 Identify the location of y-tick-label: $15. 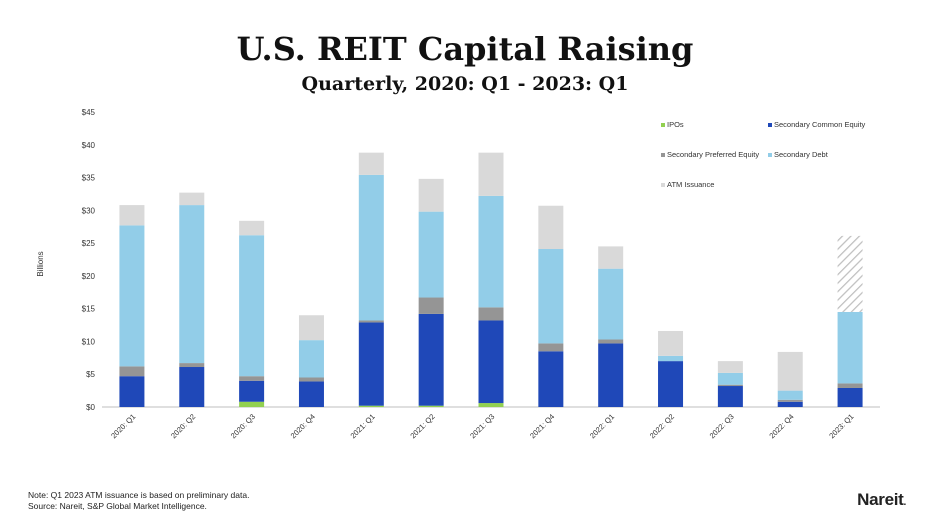
(89, 309).